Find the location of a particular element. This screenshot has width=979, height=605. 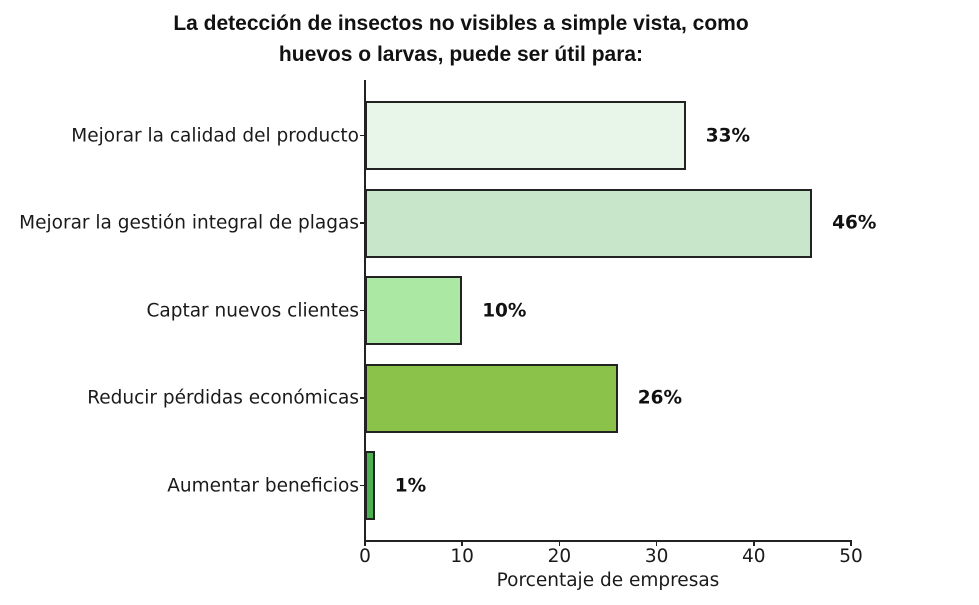

x-tick-label: 30 is located at coordinates (656, 556).